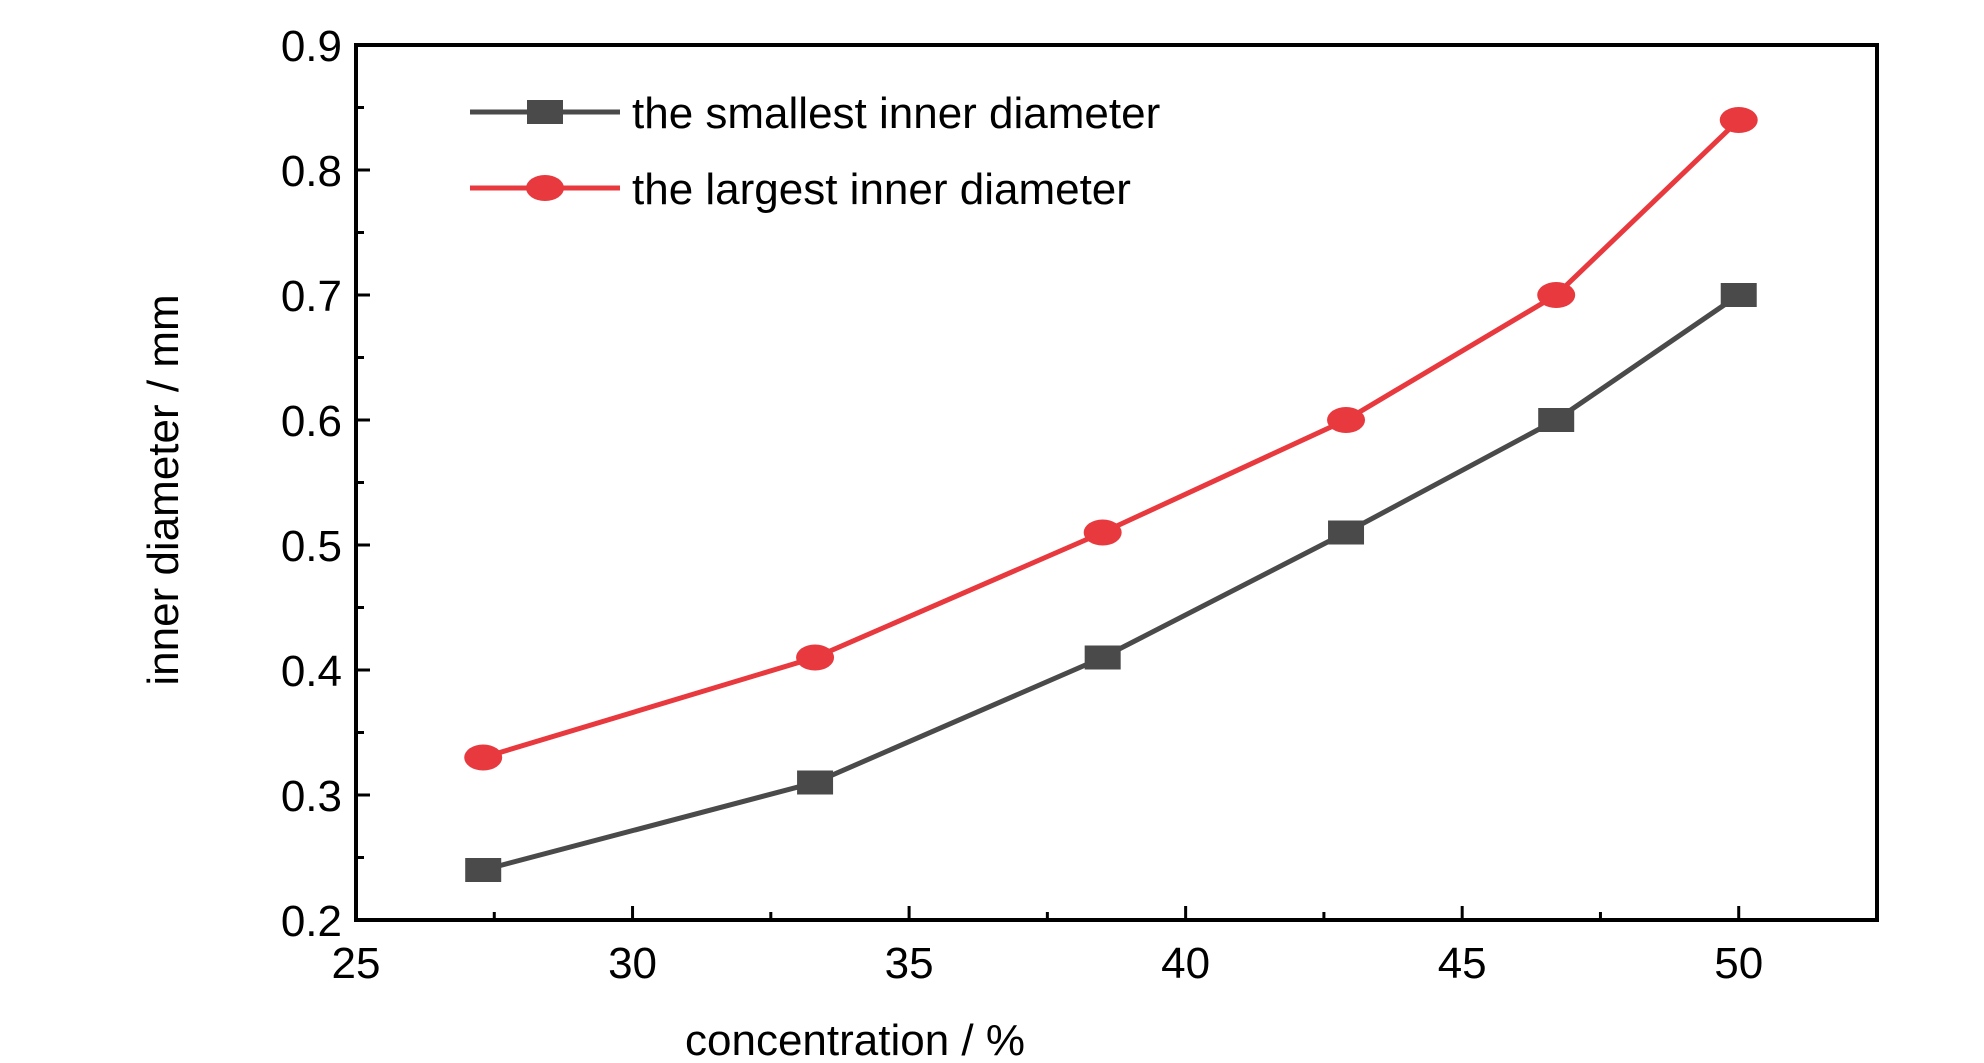 The width and height of the screenshot is (1984, 1063). What do you see at coordinates (356, 963) in the screenshot?
I see `x-tick-label: 25` at bounding box center [356, 963].